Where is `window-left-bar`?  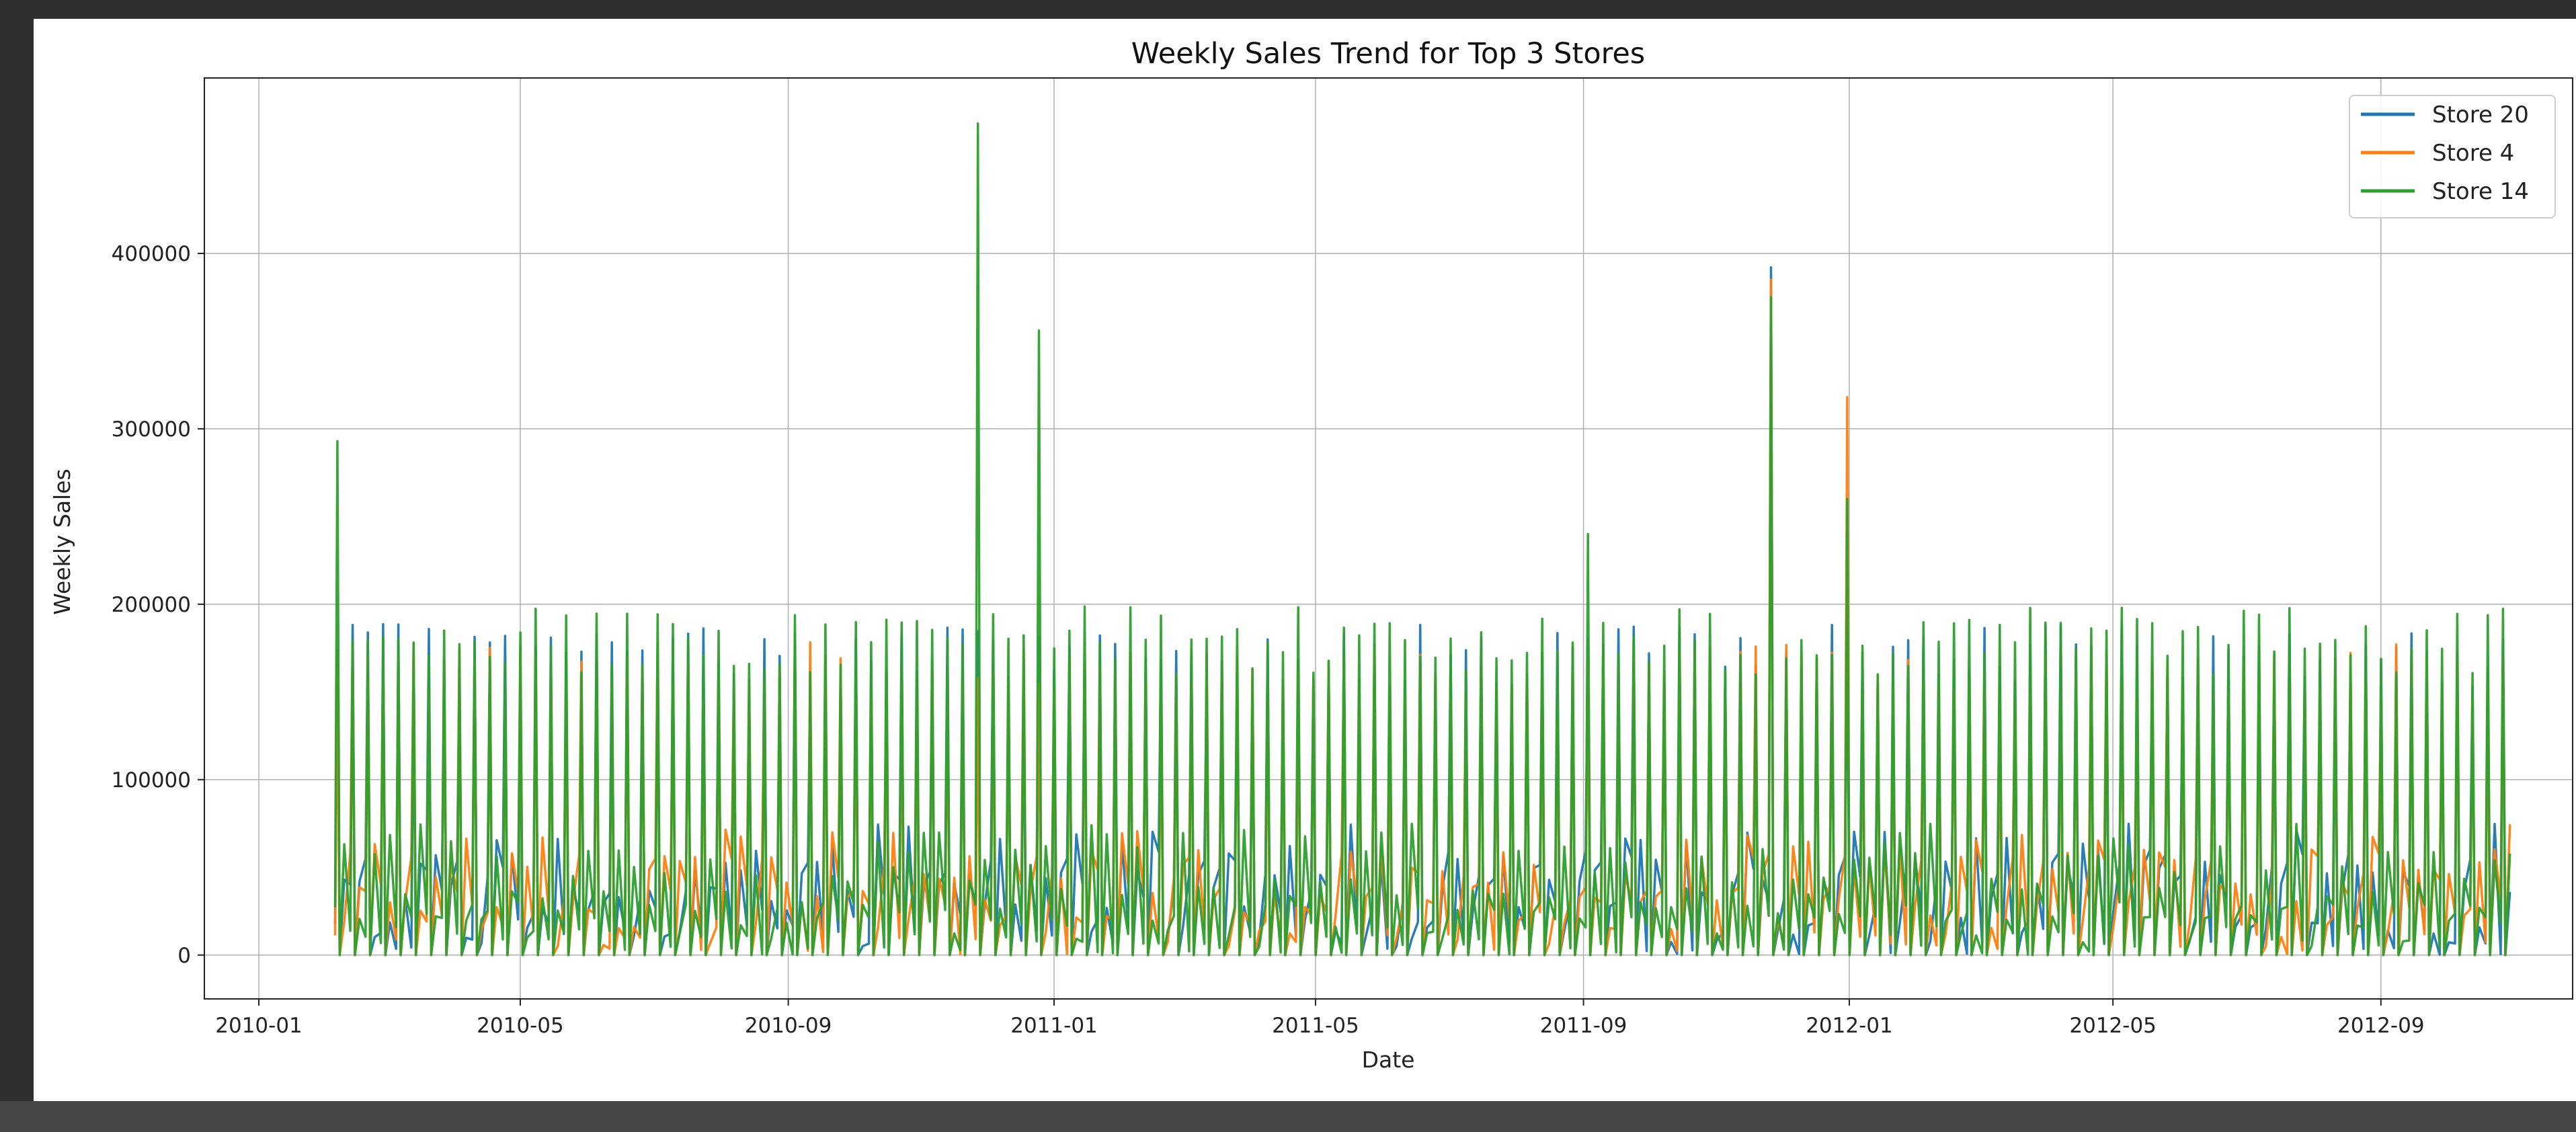
window-left-bar is located at coordinates (17, 566).